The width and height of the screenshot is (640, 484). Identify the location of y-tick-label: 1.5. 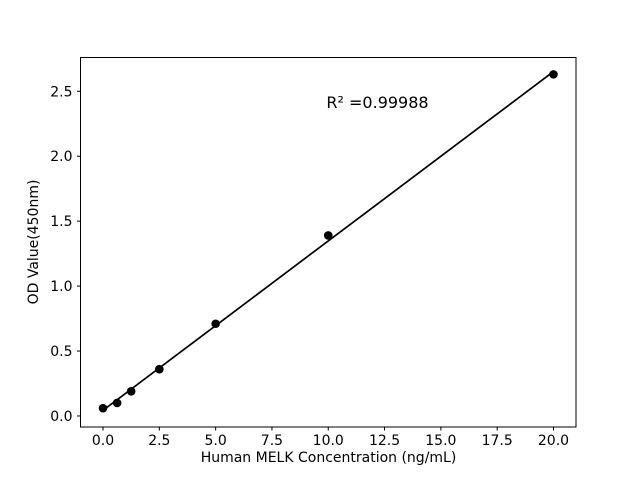
(61, 222).